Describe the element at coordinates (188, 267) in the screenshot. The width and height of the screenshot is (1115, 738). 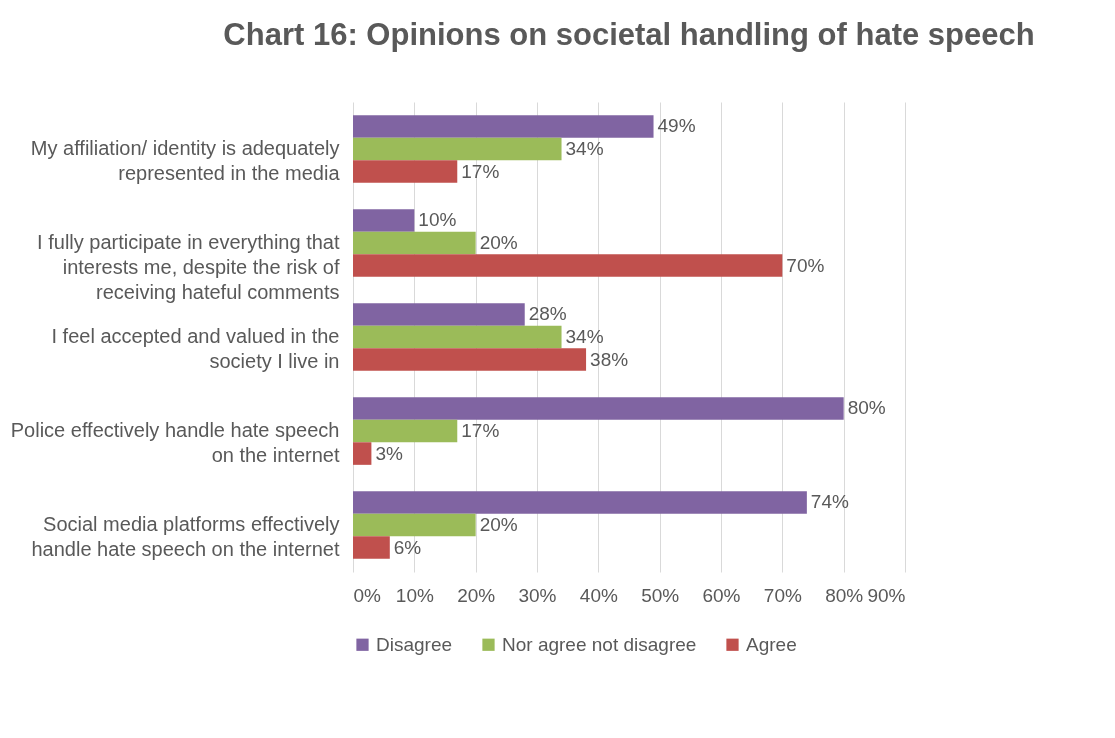
I see `y-tick-label: I fully participate in everything that interests me, despite the risk of receiving hateful comments` at that location.